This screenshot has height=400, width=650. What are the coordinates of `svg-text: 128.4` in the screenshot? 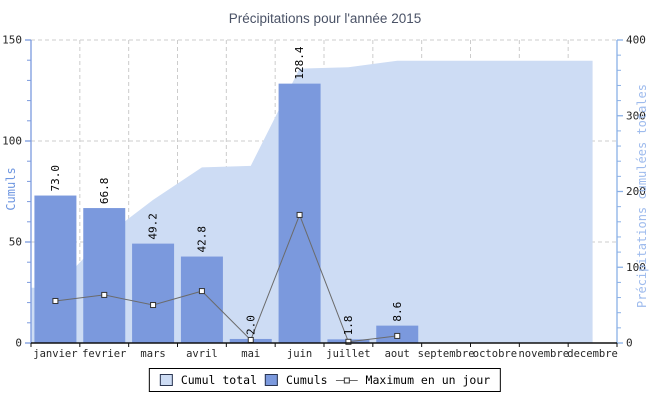 It's located at (299, 62).